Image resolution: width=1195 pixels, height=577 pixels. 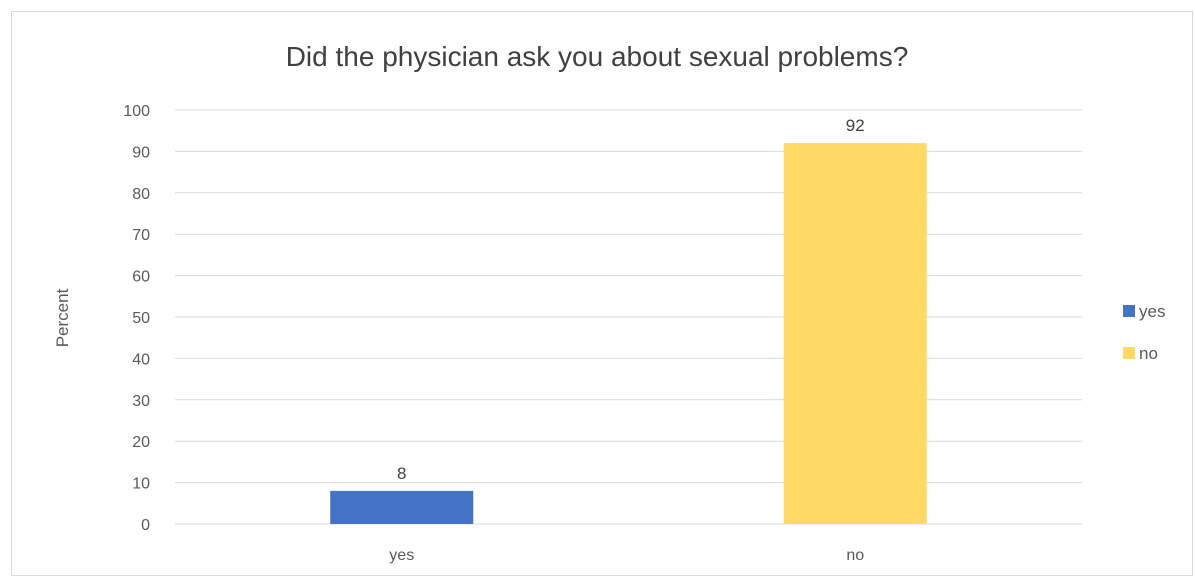 I want to click on y-tick-label: 0, so click(x=145, y=525).